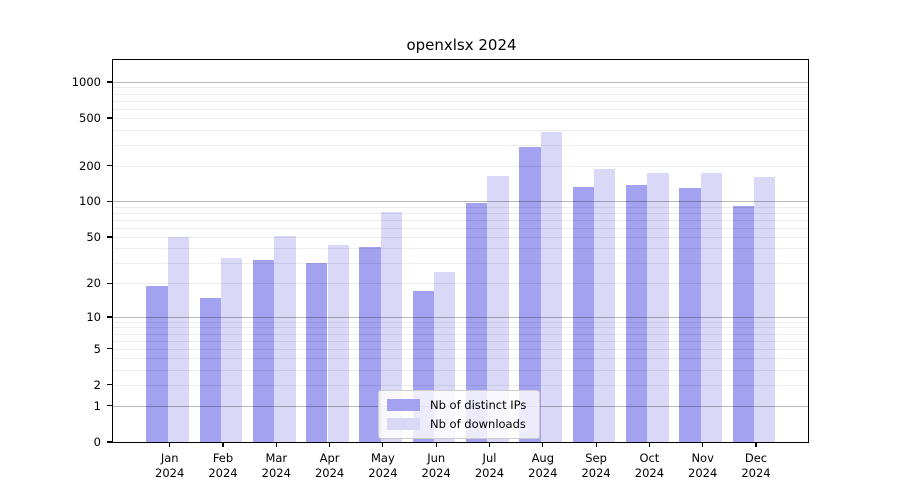  What do you see at coordinates (97, 405) in the screenshot?
I see `y-tick-label: 1` at bounding box center [97, 405].